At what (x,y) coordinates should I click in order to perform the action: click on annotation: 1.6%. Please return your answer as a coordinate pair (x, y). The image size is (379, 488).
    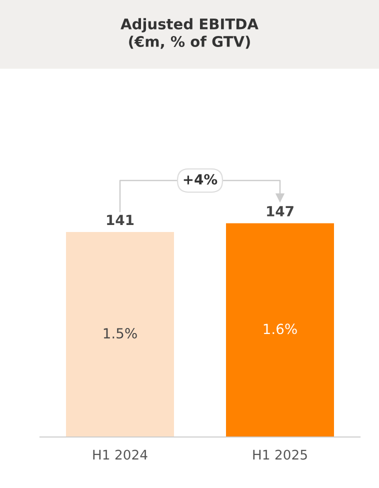
    Looking at the image, I should click on (280, 329).